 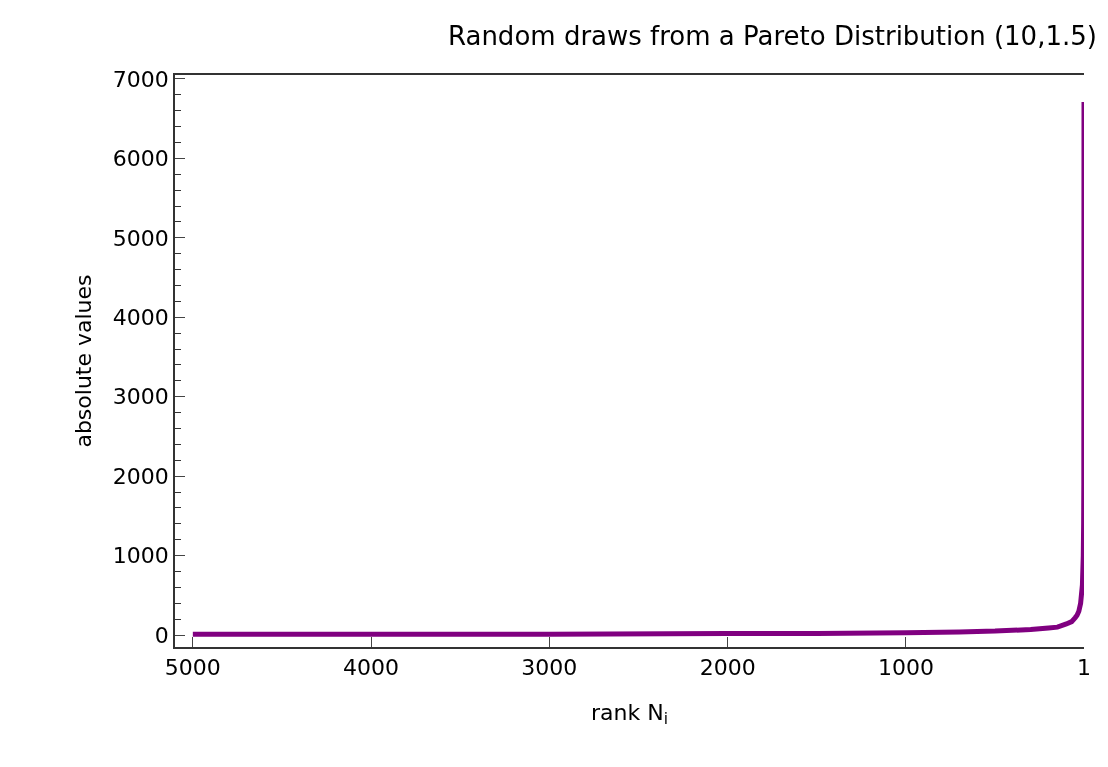 I want to click on y-tick-label: 2000, so click(x=140, y=476).